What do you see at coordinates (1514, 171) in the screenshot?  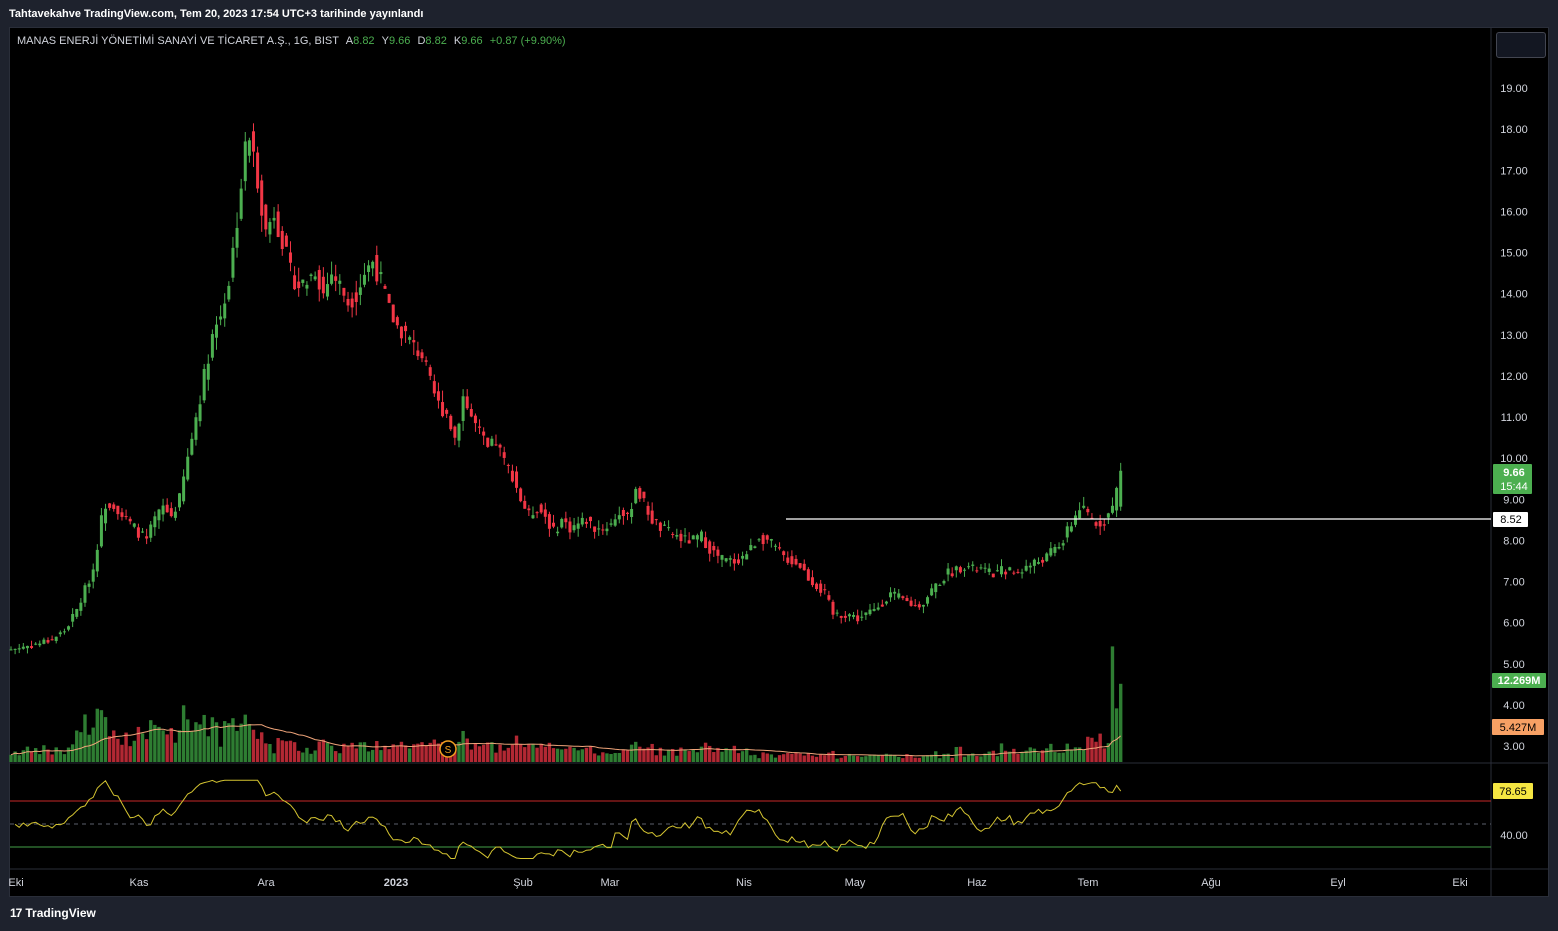 I see `price-tick-label: 17.00` at bounding box center [1514, 171].